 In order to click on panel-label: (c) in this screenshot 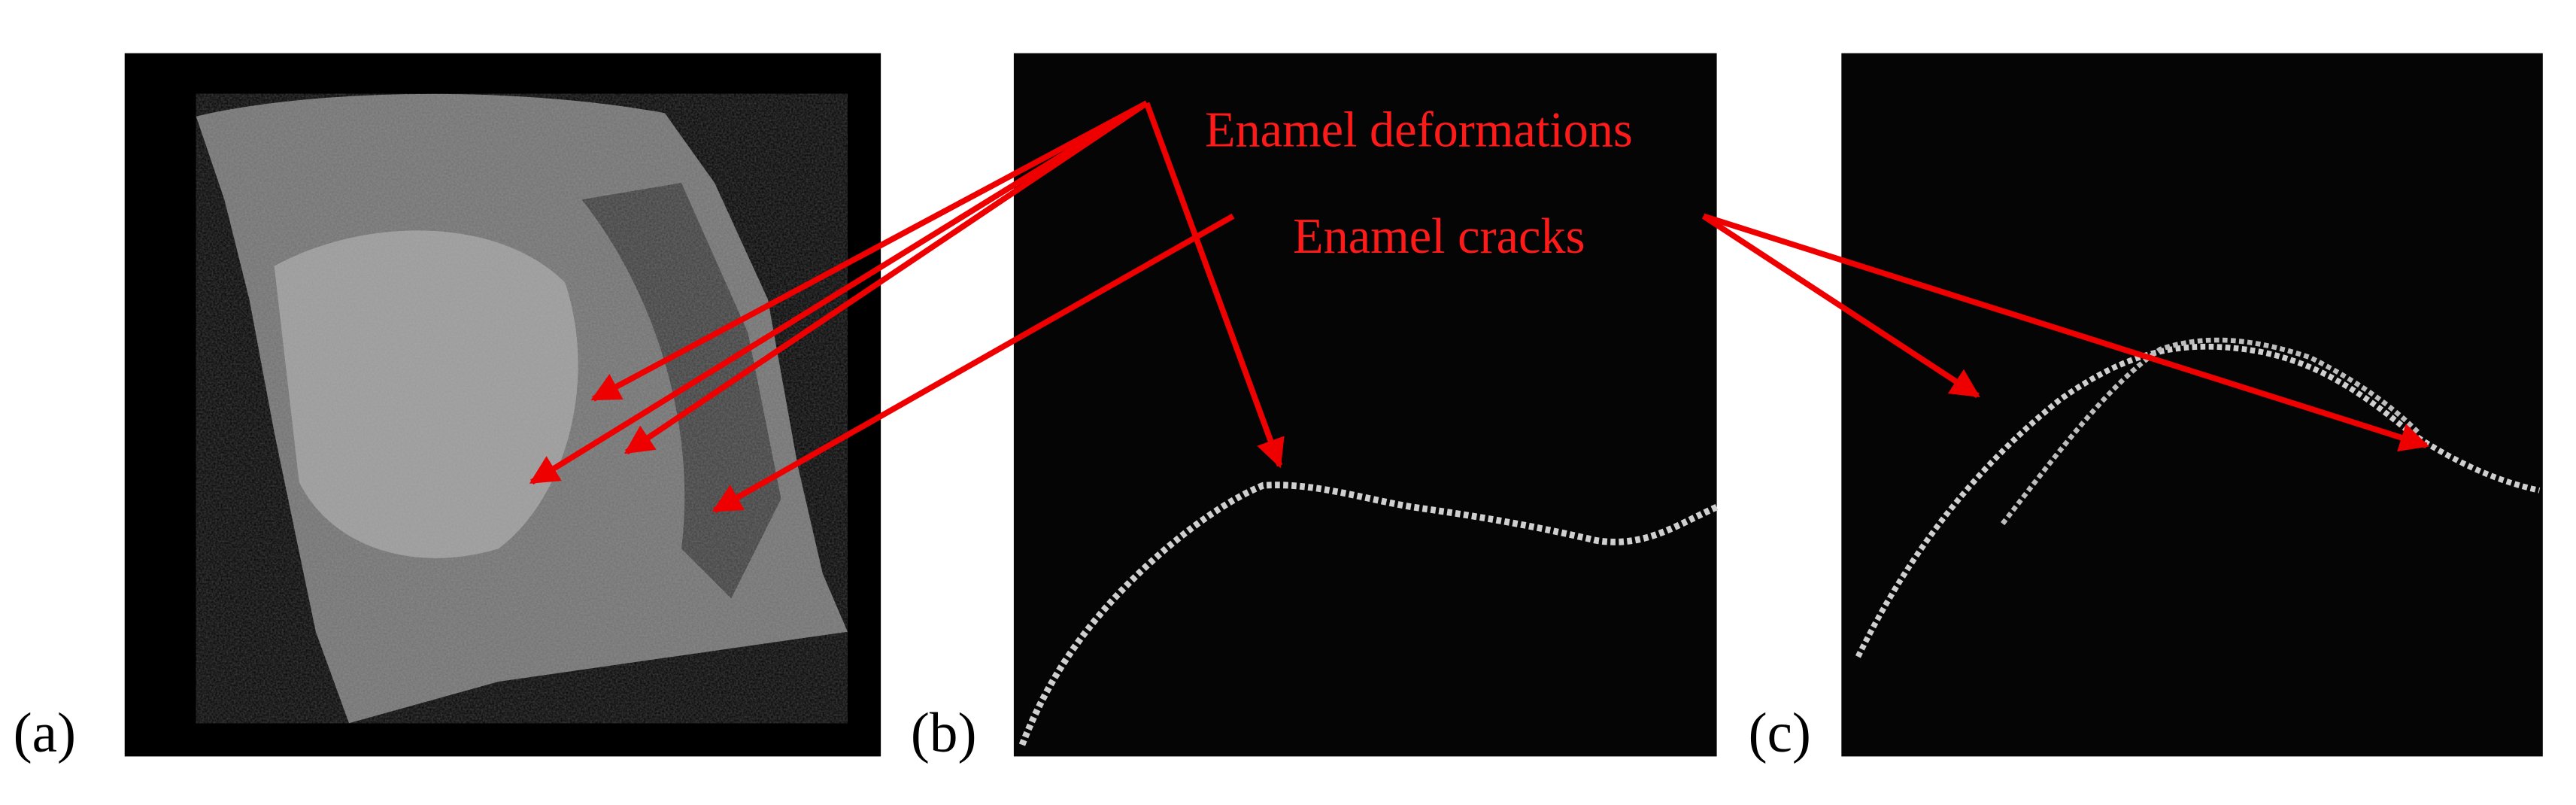, I will do `click(1780, 733)`.